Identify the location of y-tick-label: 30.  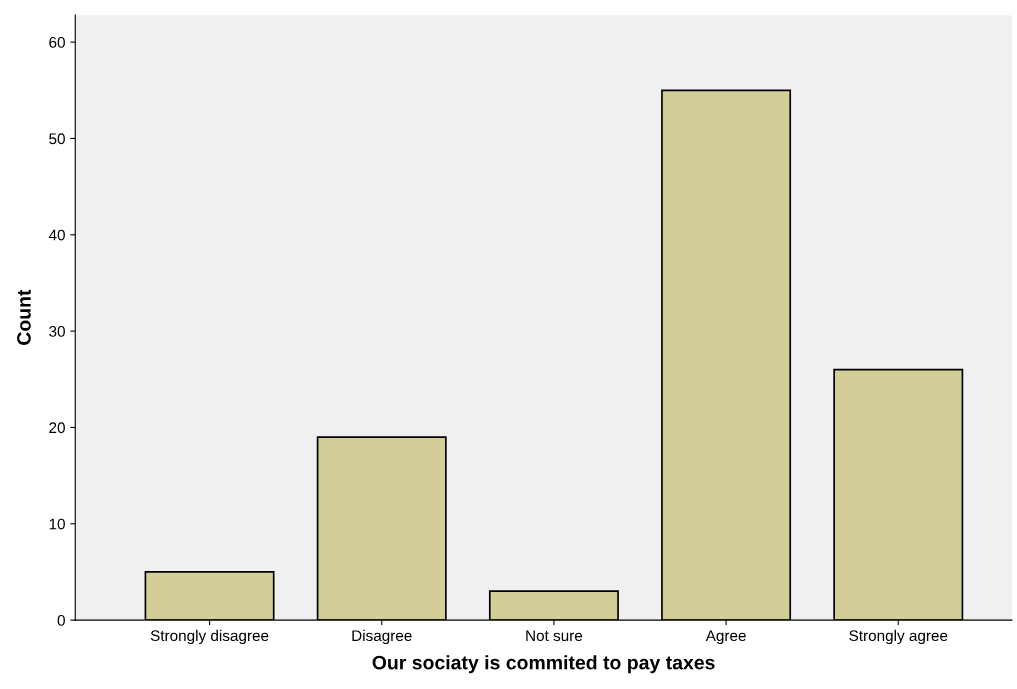
(57, 331).